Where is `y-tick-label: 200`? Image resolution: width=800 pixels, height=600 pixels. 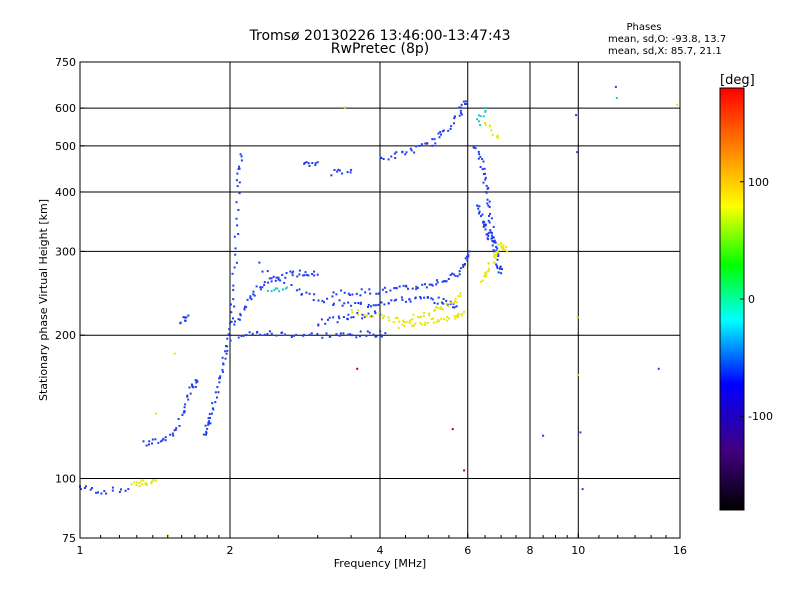 y-tick-label: 200 is located at coordinates (65, 335).